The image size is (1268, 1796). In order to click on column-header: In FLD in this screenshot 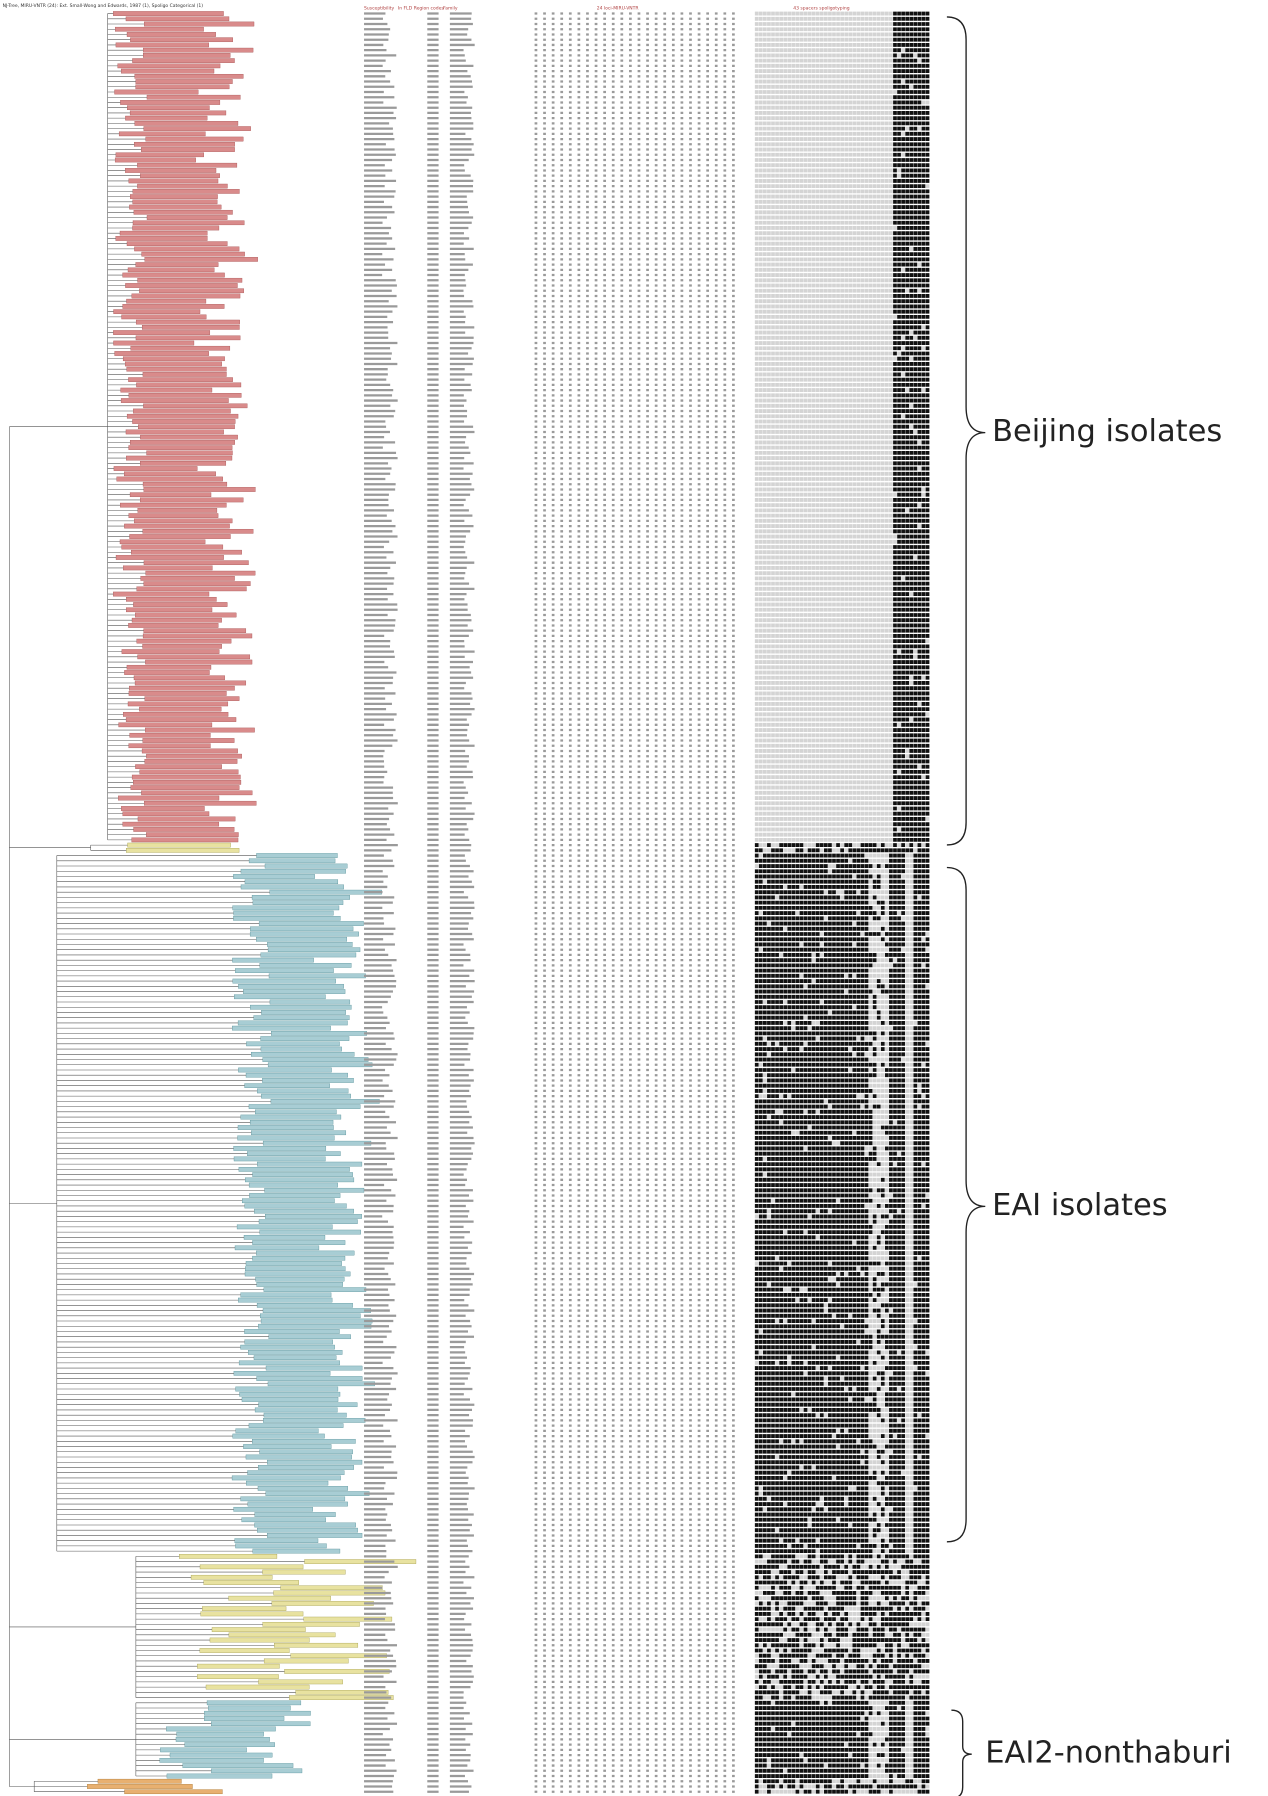, I will do `click(405, 8)`.